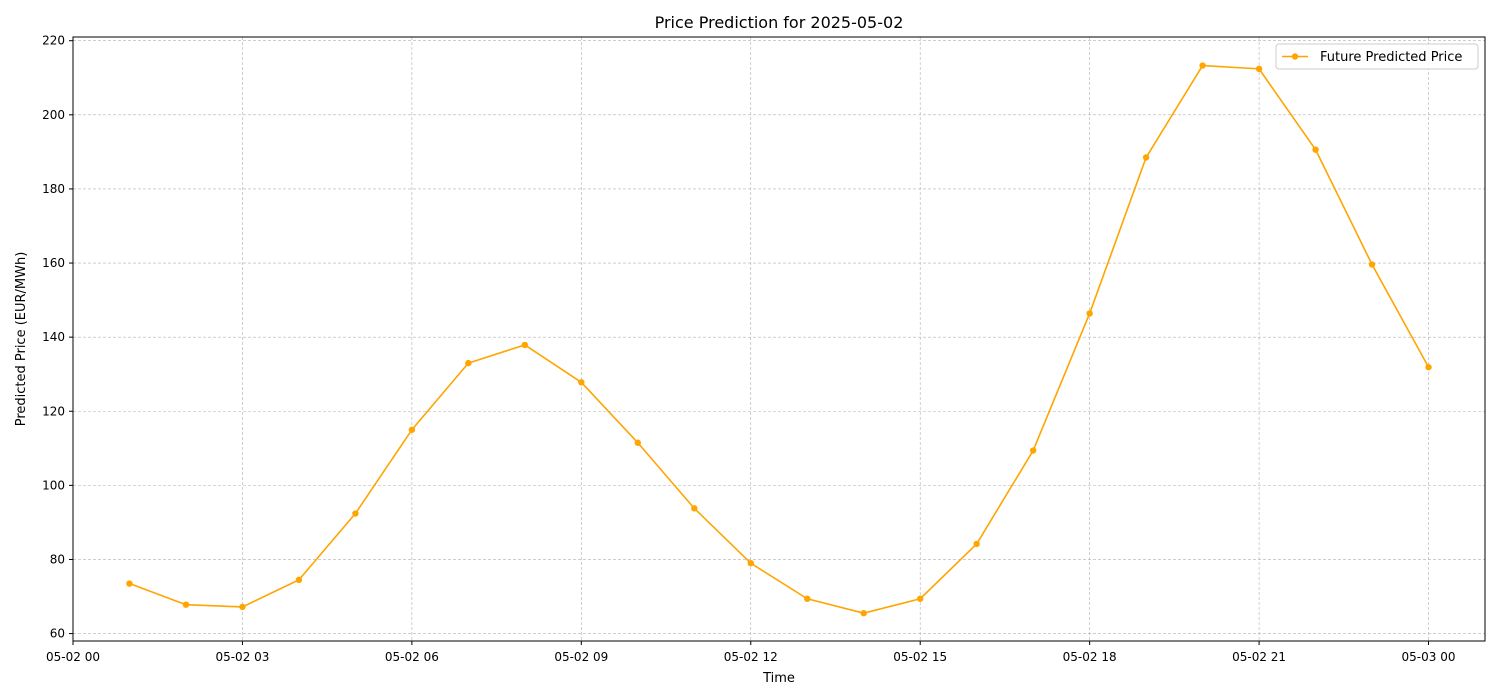 Image resolution: width=1500 pixels, height=700 pixels. What do you see at coordinates (57, 559) in the screenshot?
I see `y-tick-label: 80` at bounding box center [57, 559].